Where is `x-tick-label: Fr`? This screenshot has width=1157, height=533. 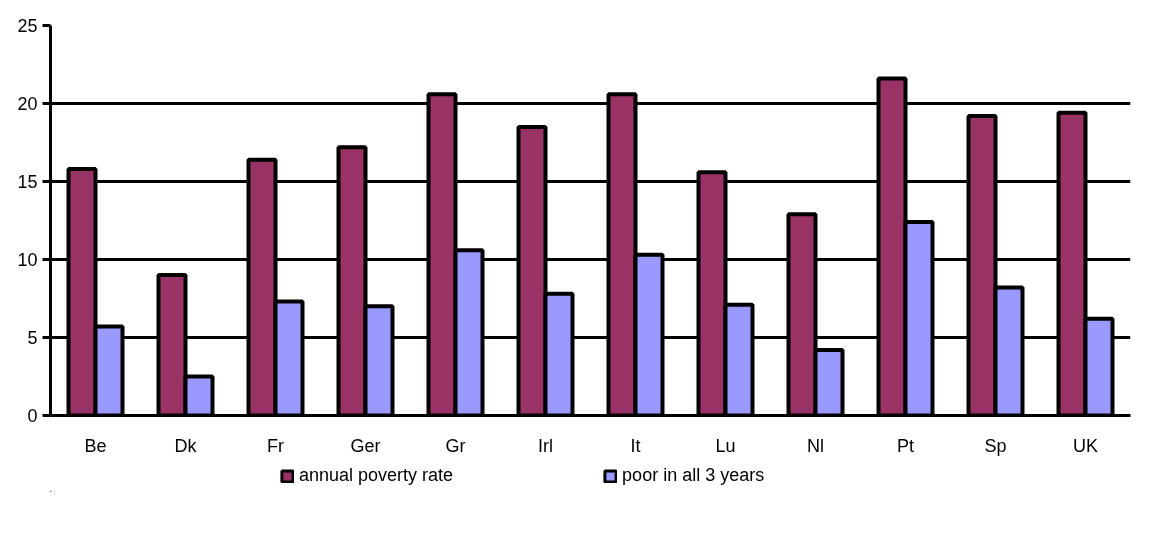 x-tick-label: Fr is located at coordinates (276, 445).